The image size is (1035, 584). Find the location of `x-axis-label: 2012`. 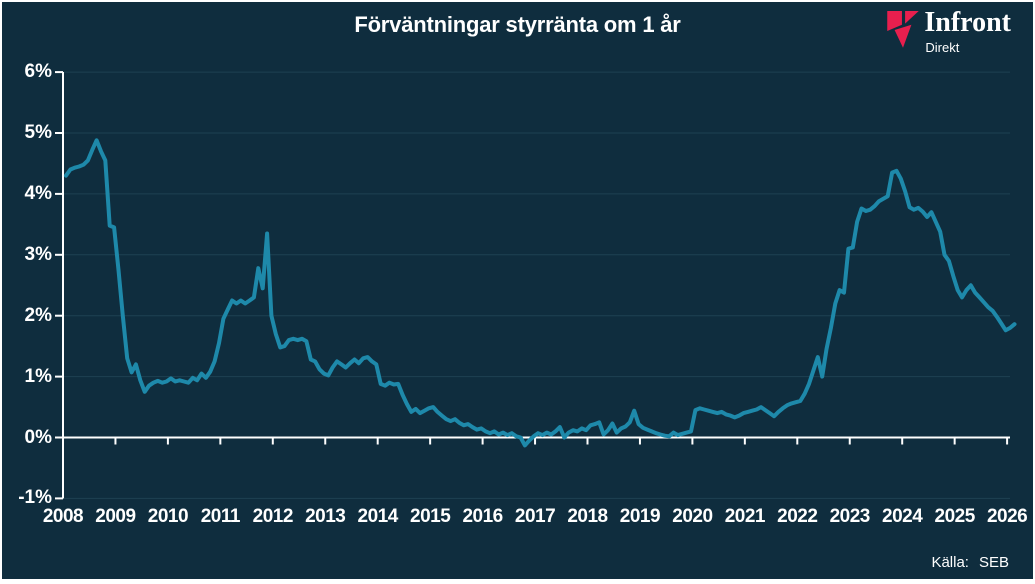

x-axis-label: 2012 is located at coordinates (273, 516).